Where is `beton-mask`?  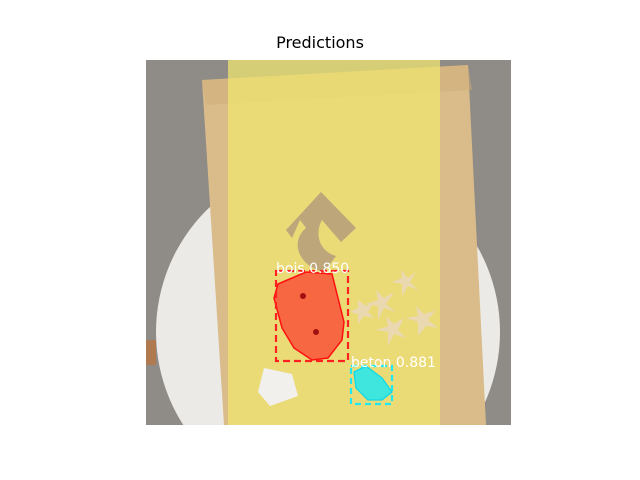
beton-mask is located at coordinates (373, 383).